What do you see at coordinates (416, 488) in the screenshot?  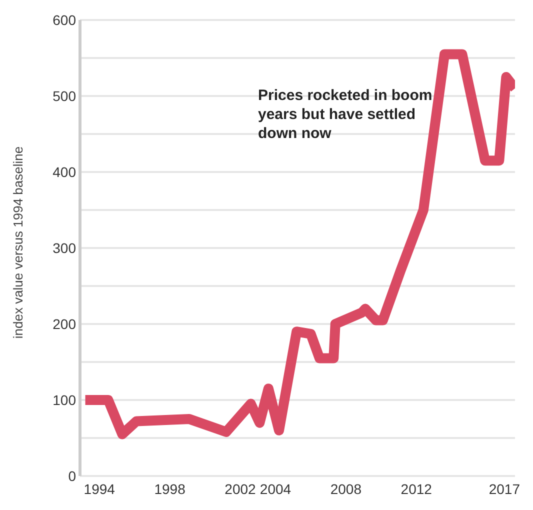 I see `x-tick-label: 2012` at bounding box center [416, 488].